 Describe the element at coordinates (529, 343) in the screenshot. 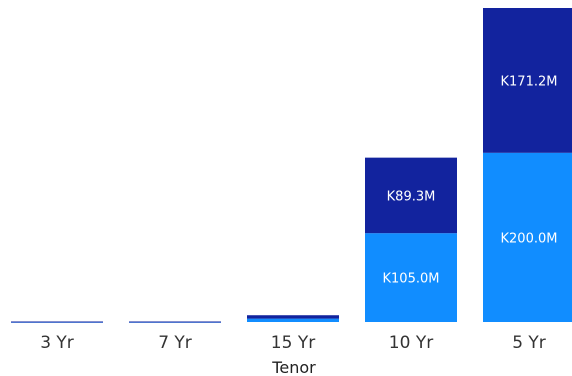

I see `x-tick-label: 5 Yr` at that location.